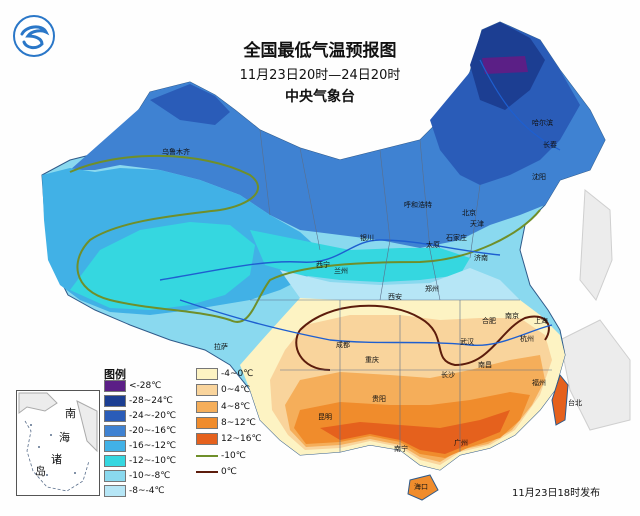 This screenshot has height=516, width=640. I want to click on city-label: 海口, so click(421, 487).